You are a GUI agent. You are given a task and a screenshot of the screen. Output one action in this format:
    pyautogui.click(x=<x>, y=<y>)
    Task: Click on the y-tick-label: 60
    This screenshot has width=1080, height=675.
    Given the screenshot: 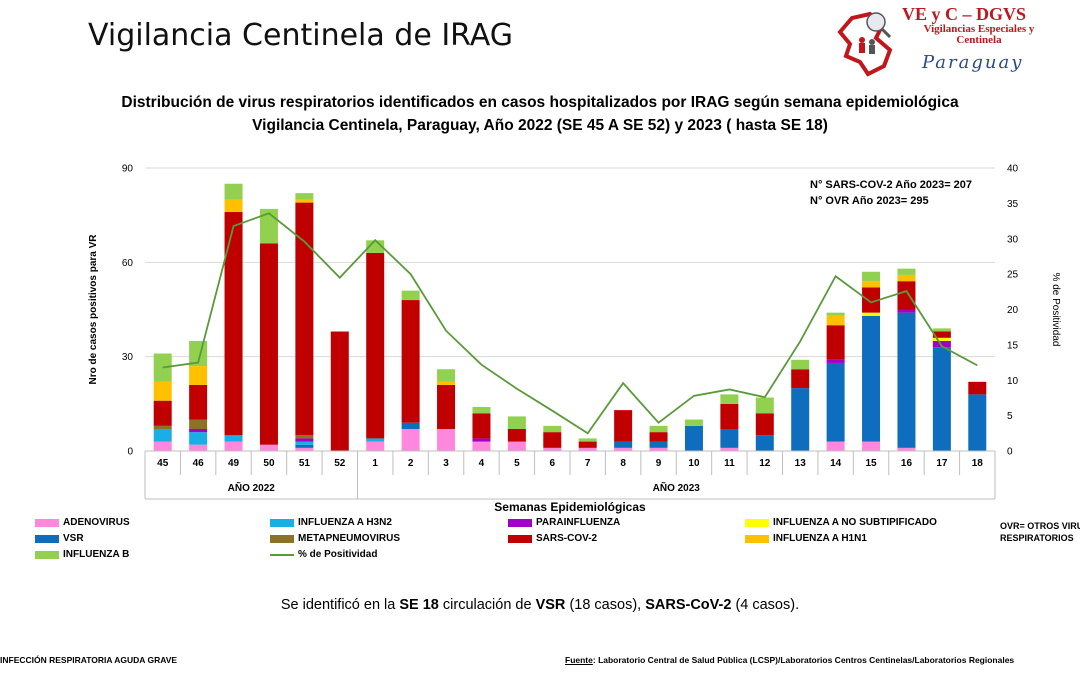 What is the action you would take?
    pyautogui.click(x=128, y=263)
    